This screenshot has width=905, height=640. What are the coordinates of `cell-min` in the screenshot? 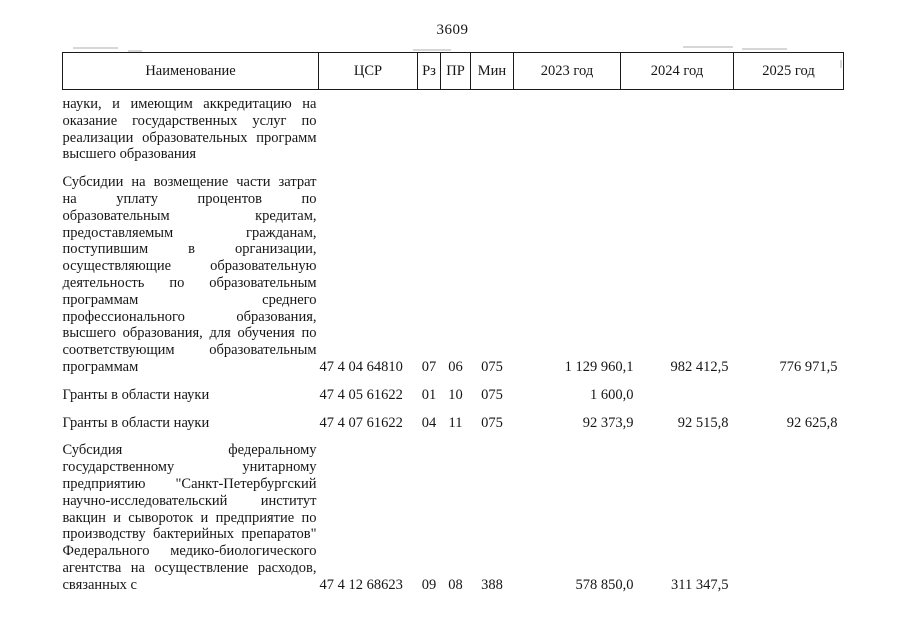 It's located at (492, 127).